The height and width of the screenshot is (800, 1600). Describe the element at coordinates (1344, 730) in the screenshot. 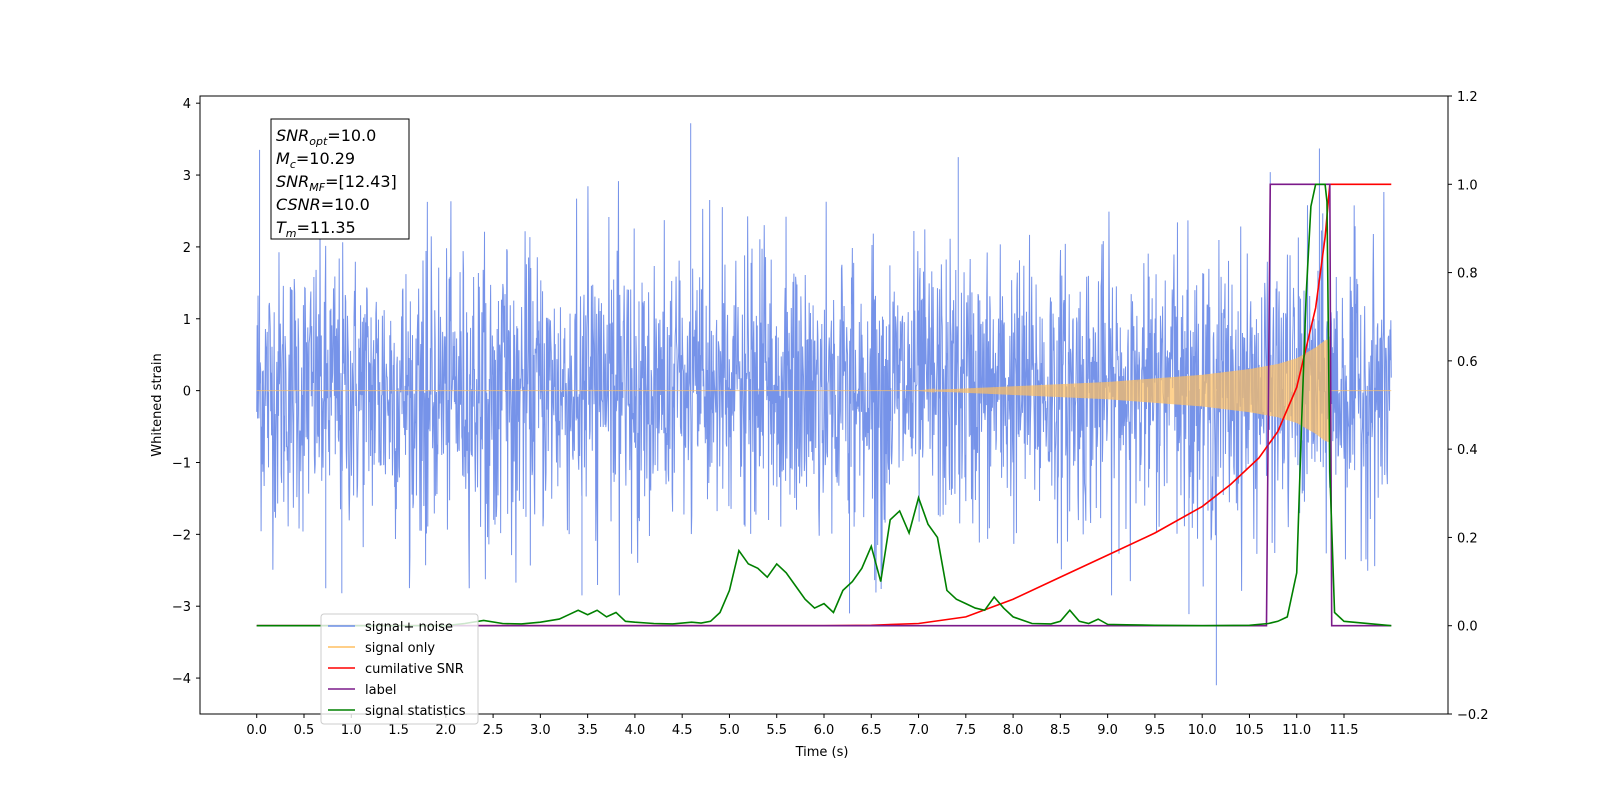

I see `x-tick-label: 11.5` at that location.